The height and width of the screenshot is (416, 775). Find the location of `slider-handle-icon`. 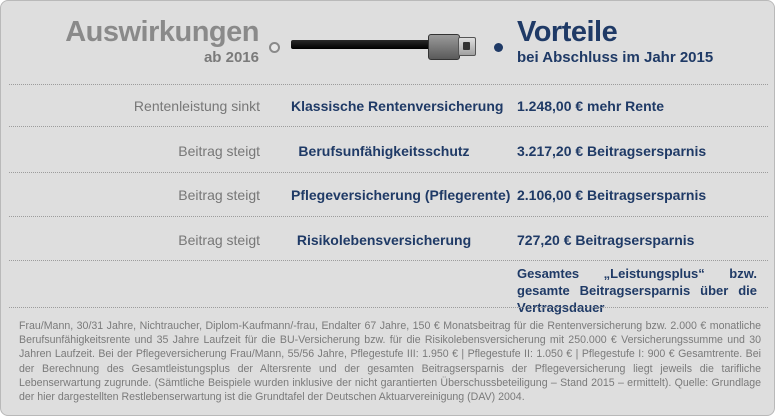

slider-handle-icon is located at coordinates (467, 46).